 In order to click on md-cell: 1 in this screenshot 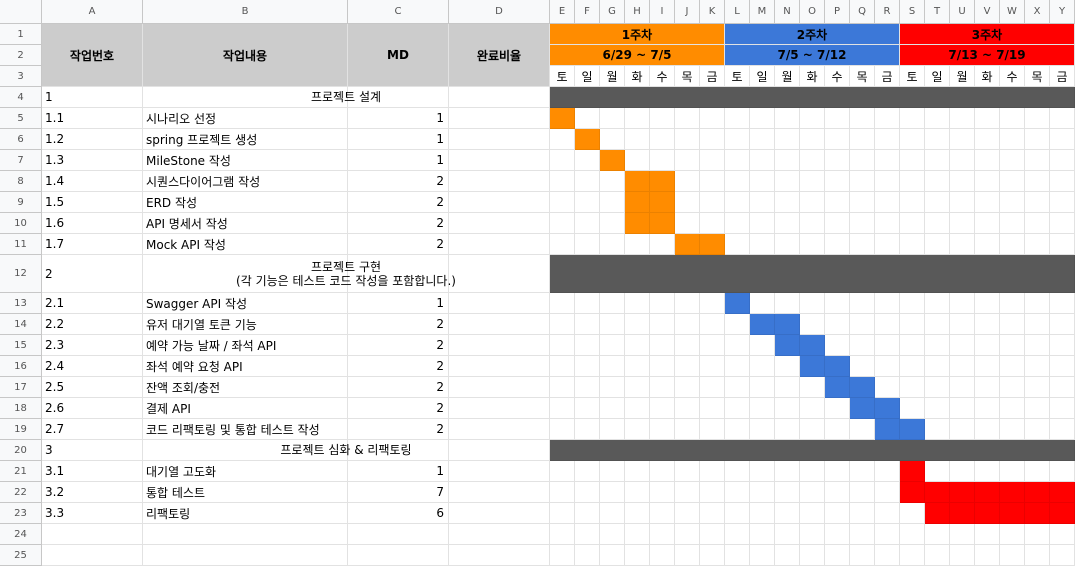, I will do `click(398, 471)`.